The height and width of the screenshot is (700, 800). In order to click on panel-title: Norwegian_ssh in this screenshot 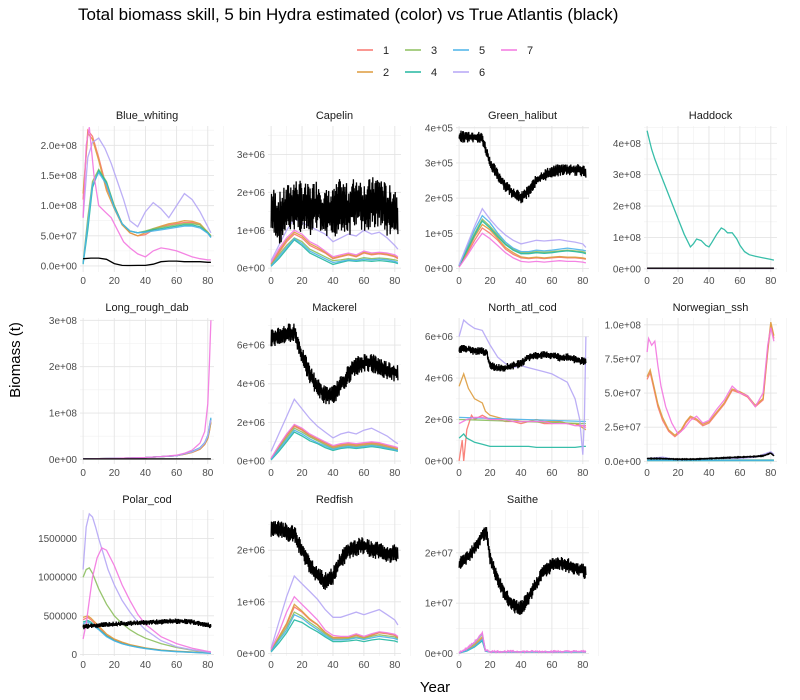, I will do `click(711, 308)`.